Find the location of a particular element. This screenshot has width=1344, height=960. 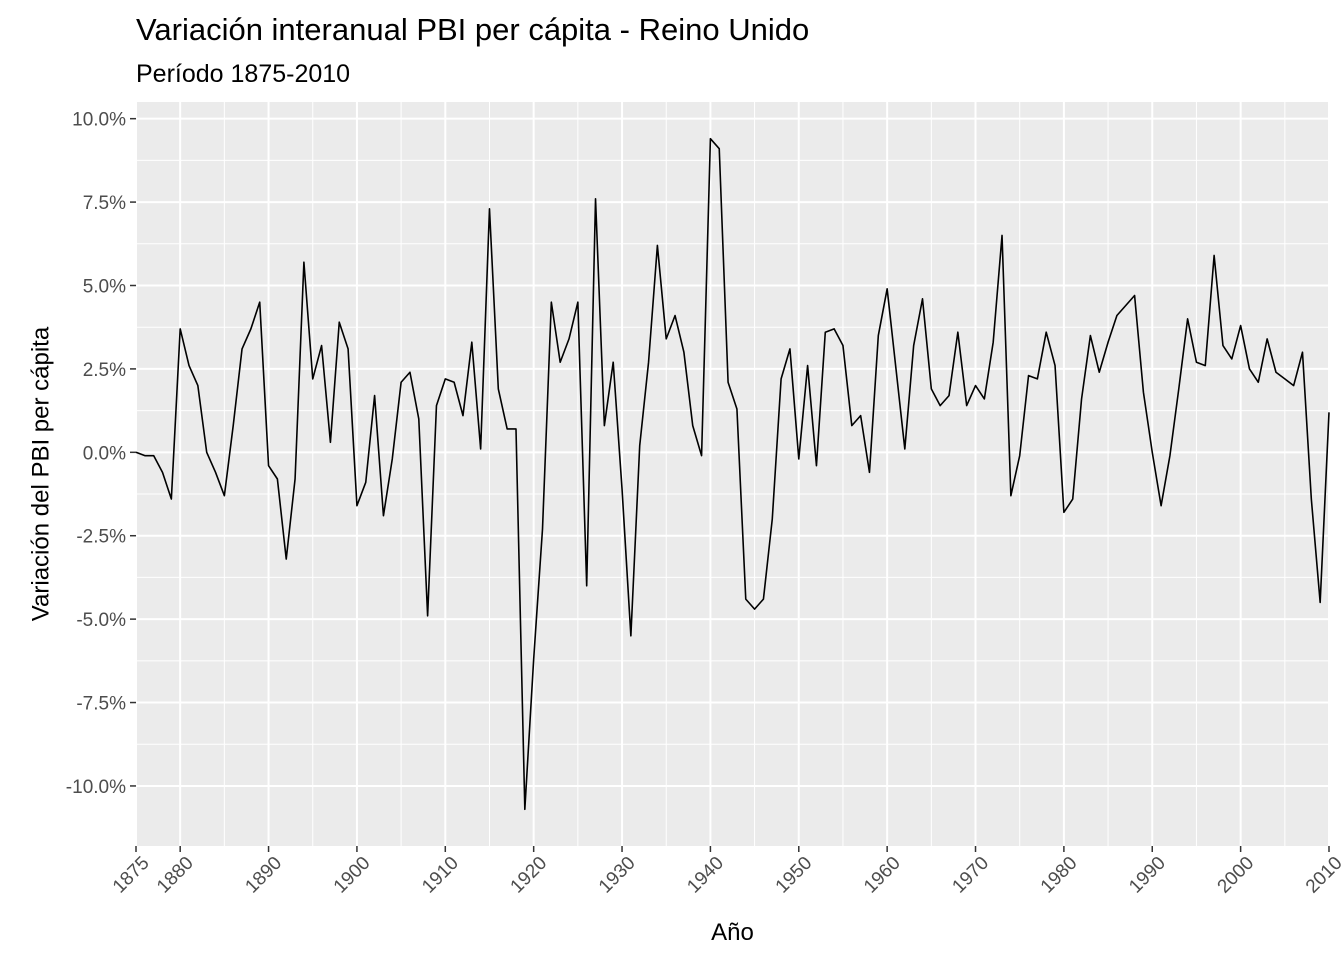

y-tick-label: 2.5% is located at coordinates (104, 370).